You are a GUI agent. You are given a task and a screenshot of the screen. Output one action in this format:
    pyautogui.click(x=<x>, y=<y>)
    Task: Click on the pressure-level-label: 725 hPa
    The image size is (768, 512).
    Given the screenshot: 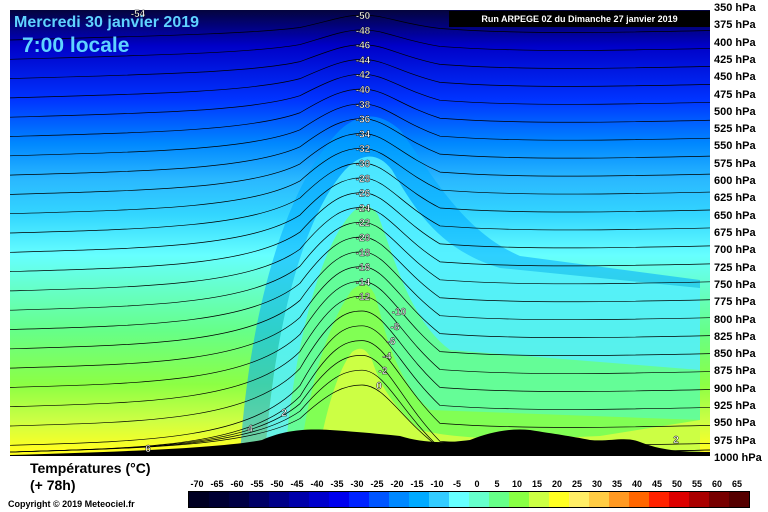 What is the action you would take?
    pyautogui.click(x=735, y=267)
    